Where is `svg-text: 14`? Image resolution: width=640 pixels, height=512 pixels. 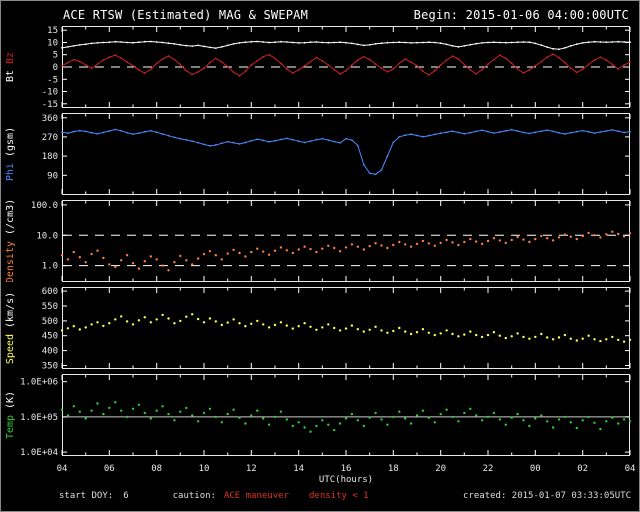
svg-text: 14 is located at coordinates (298, 469).